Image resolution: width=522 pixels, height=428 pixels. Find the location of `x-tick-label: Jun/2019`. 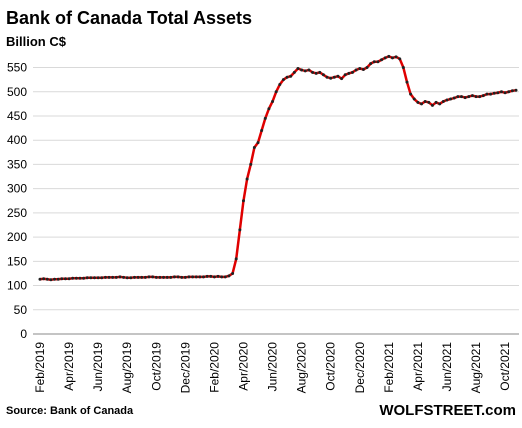

x-tick-label: Jun/2019 is located at coordinates (98, 367).